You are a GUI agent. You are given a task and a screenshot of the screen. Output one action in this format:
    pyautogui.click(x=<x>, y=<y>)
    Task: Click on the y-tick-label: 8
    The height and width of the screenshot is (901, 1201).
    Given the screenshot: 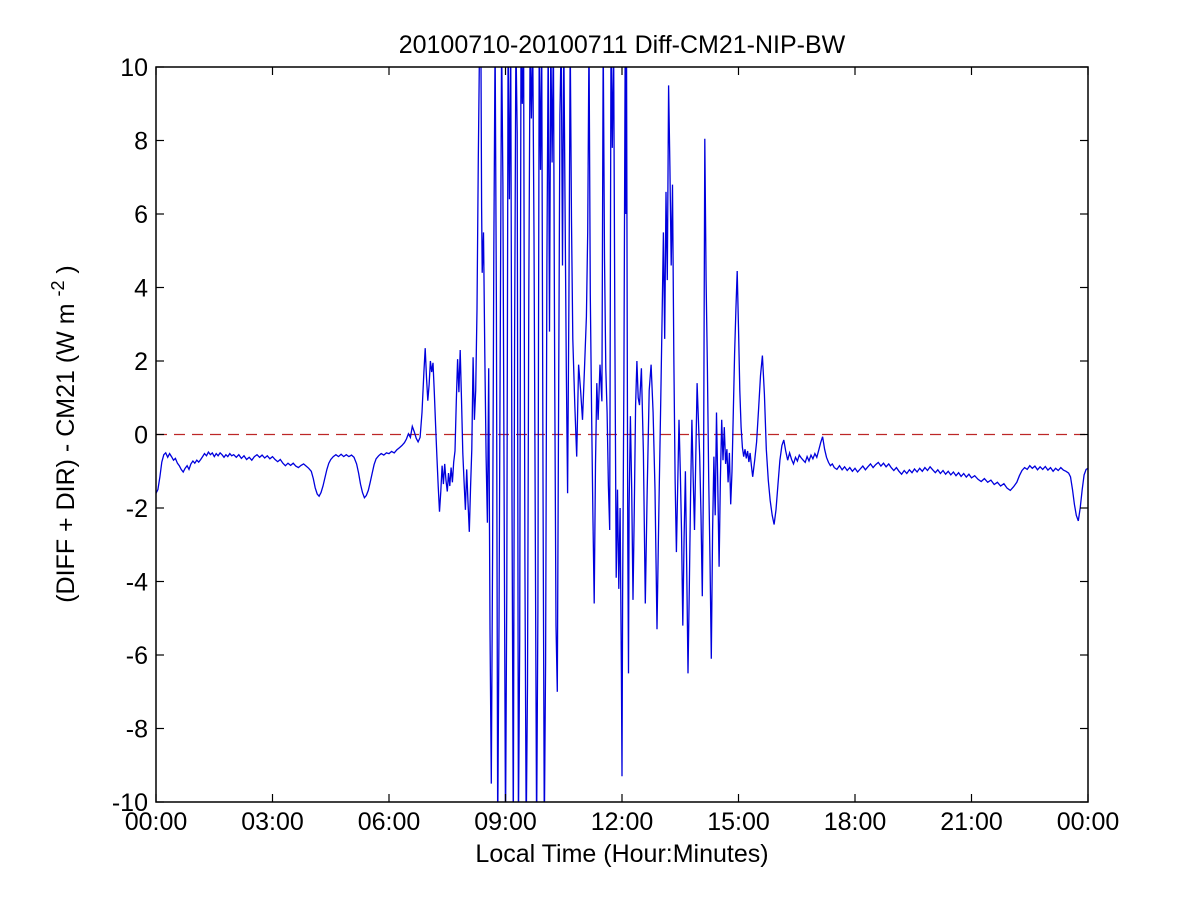 What is the action you would take?
    pyautogui.click(x=141, y=142)
    